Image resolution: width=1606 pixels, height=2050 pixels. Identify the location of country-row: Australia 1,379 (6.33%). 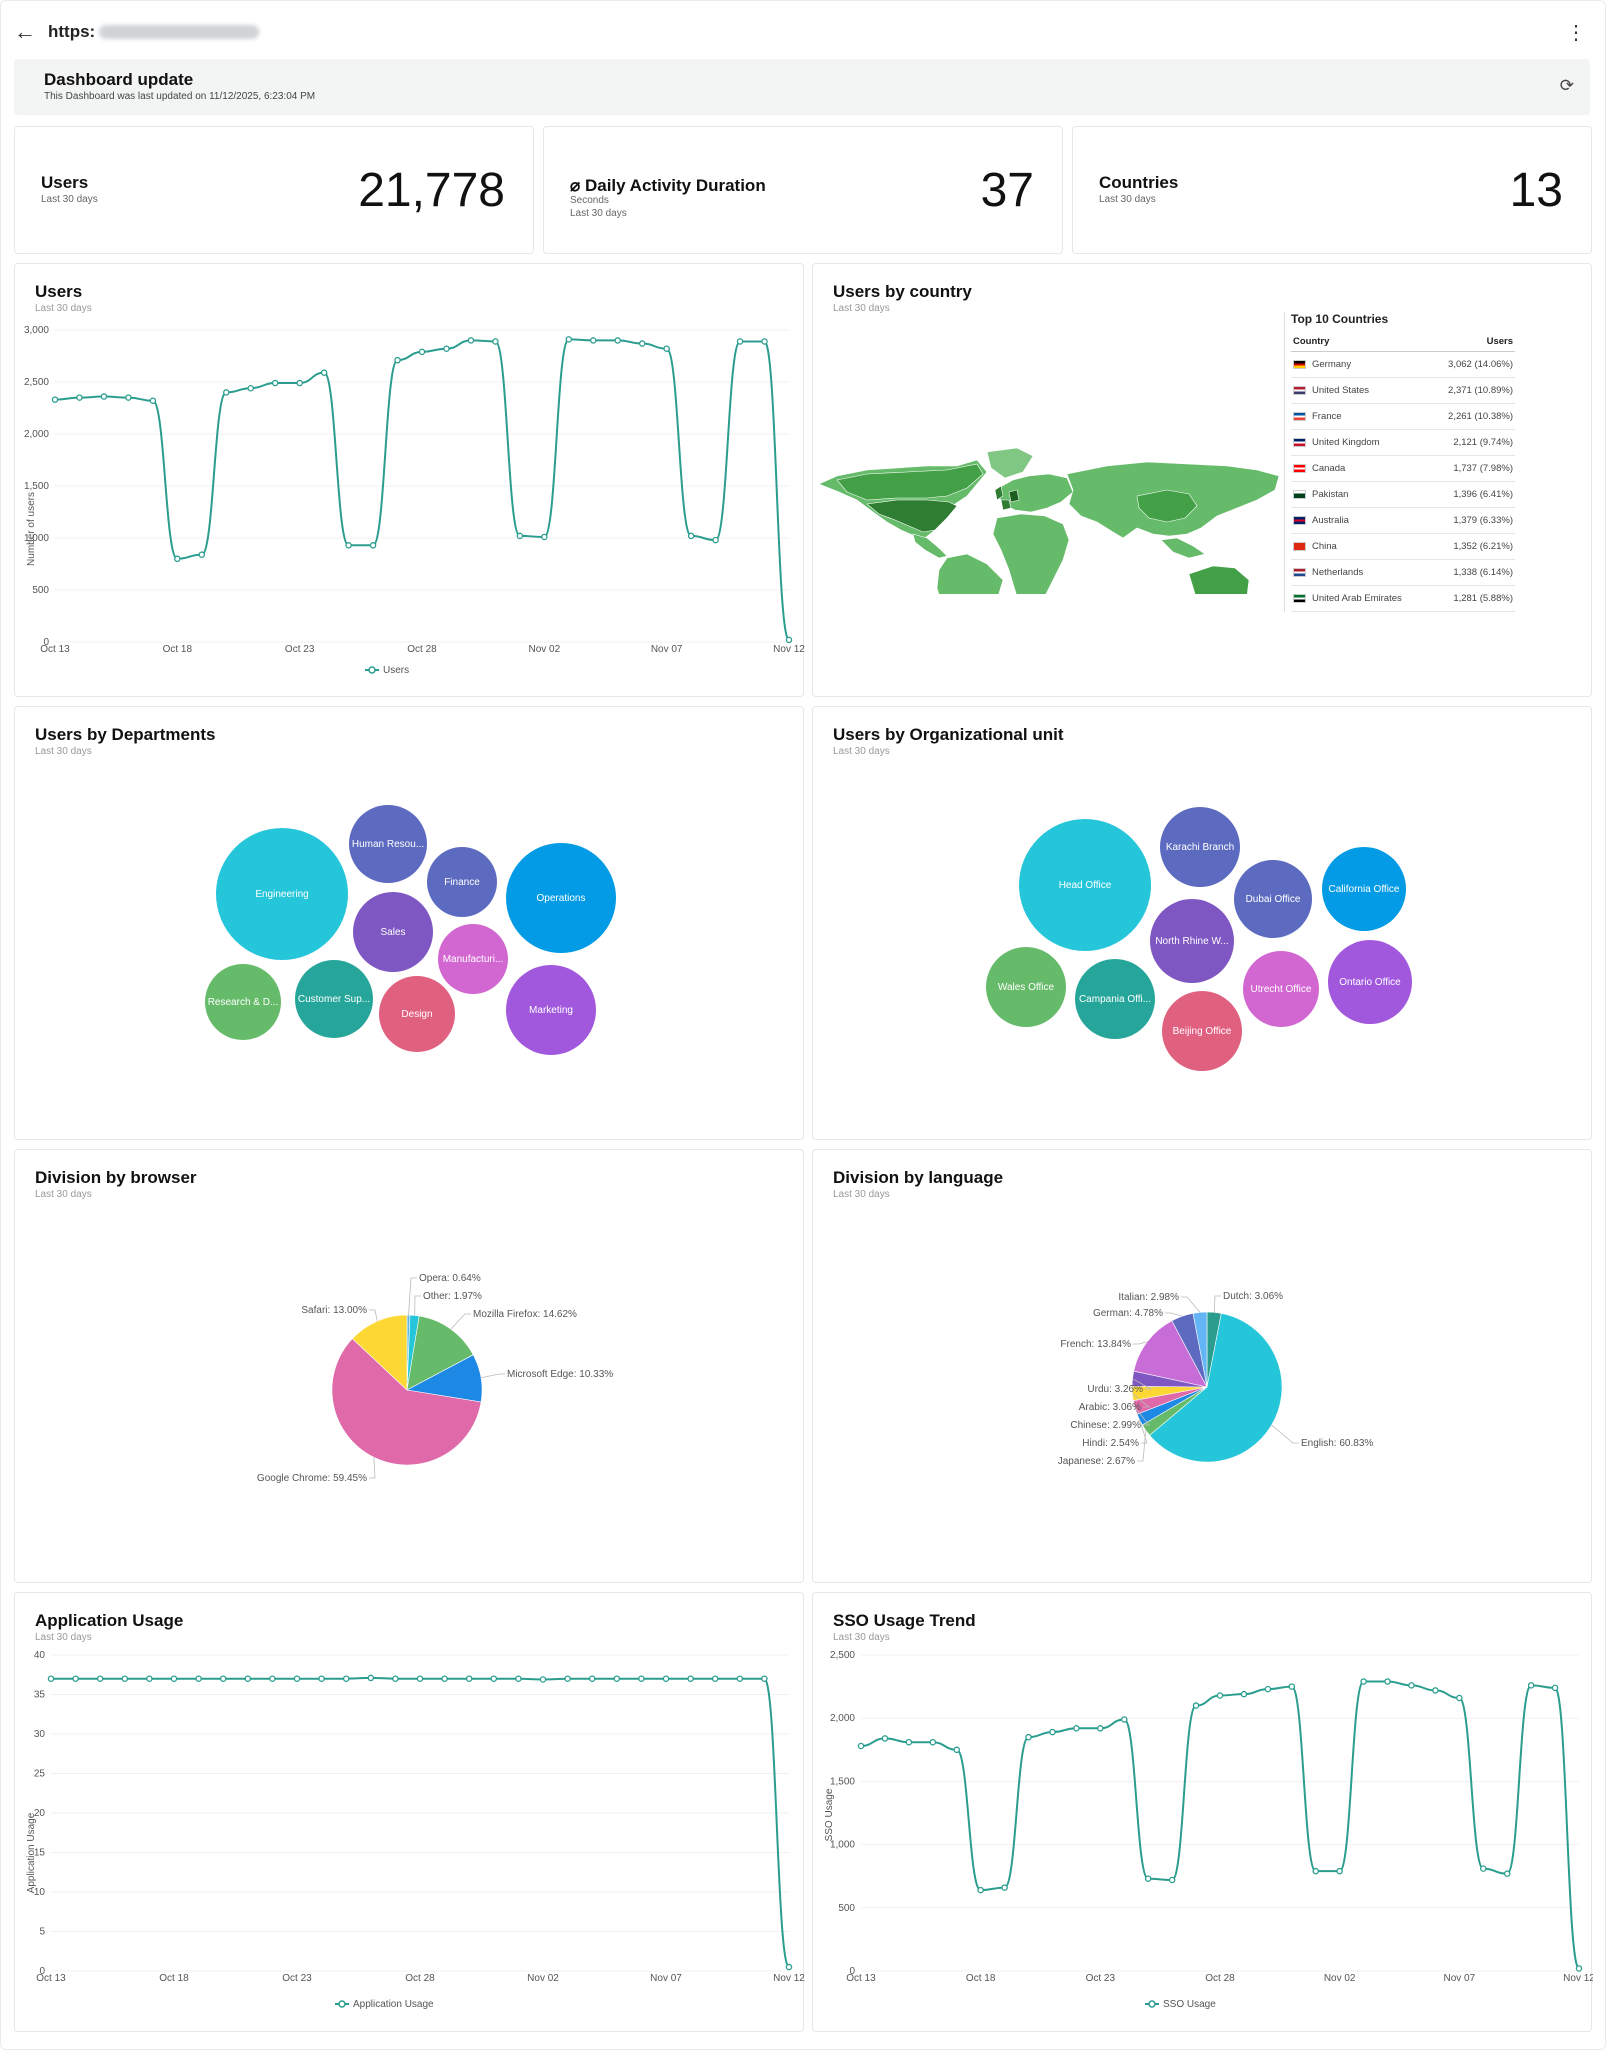
(1403, 520).